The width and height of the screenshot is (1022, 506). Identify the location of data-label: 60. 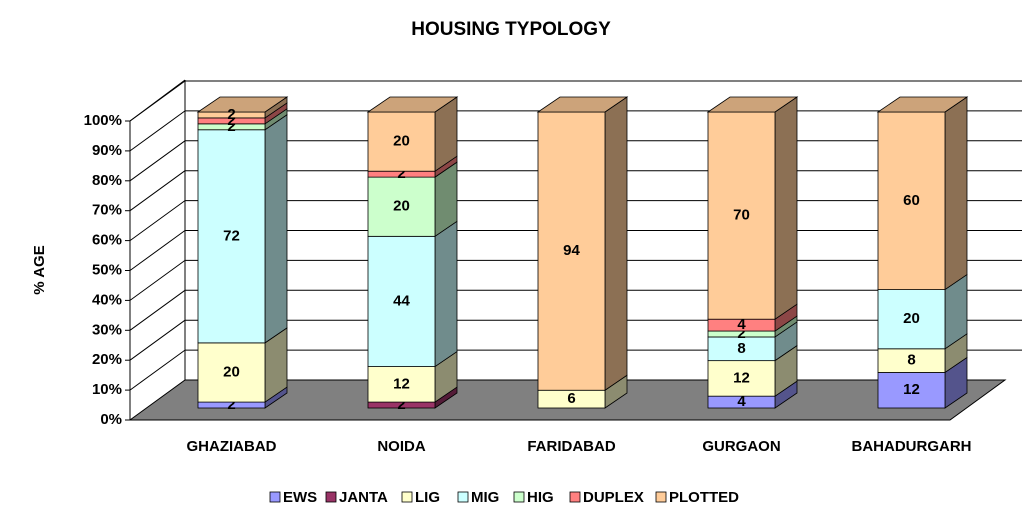
(911, 200).